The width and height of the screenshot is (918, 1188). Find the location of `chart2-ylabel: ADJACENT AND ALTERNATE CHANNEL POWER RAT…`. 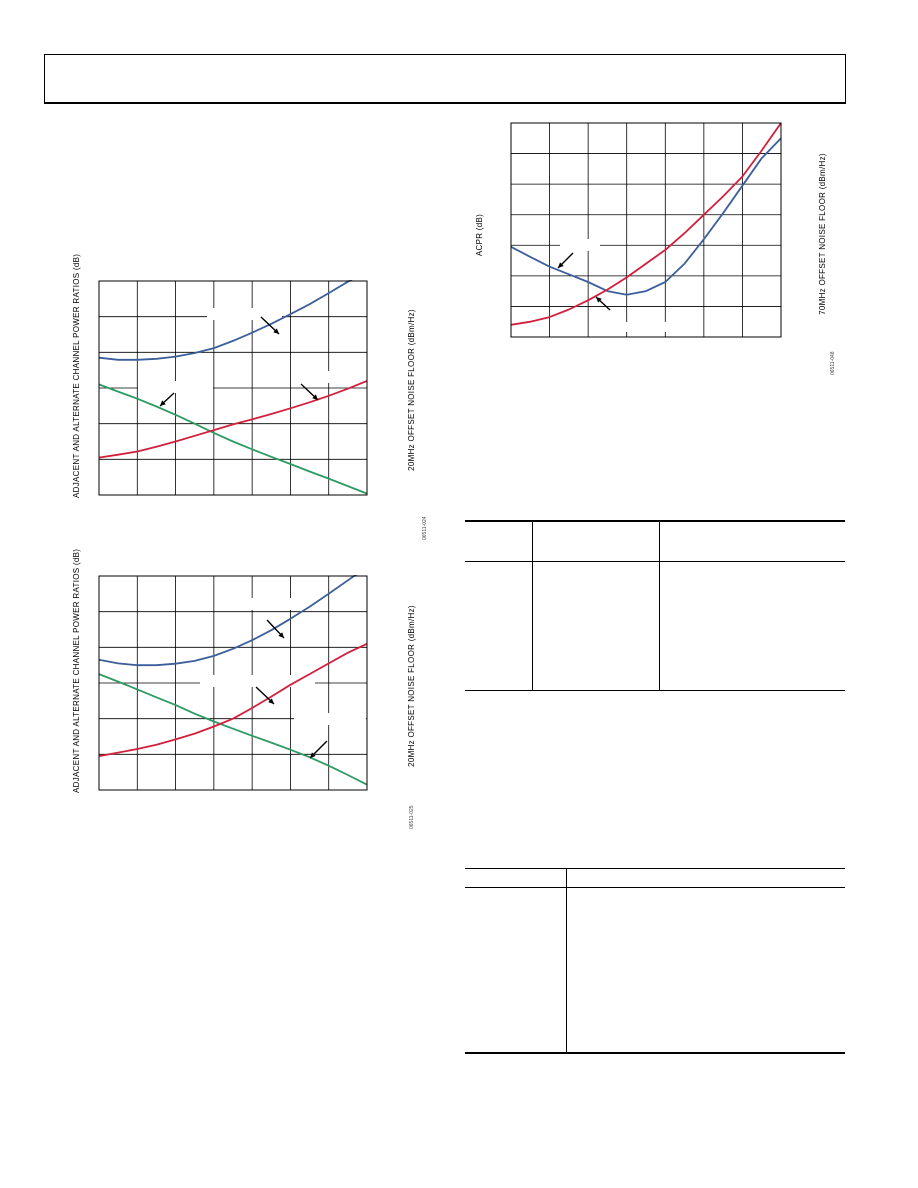

chart2-ylabel: ADJACENT AND ALTERNATE CHANNEL POWER RAT… is located at coordinates (76, 670).